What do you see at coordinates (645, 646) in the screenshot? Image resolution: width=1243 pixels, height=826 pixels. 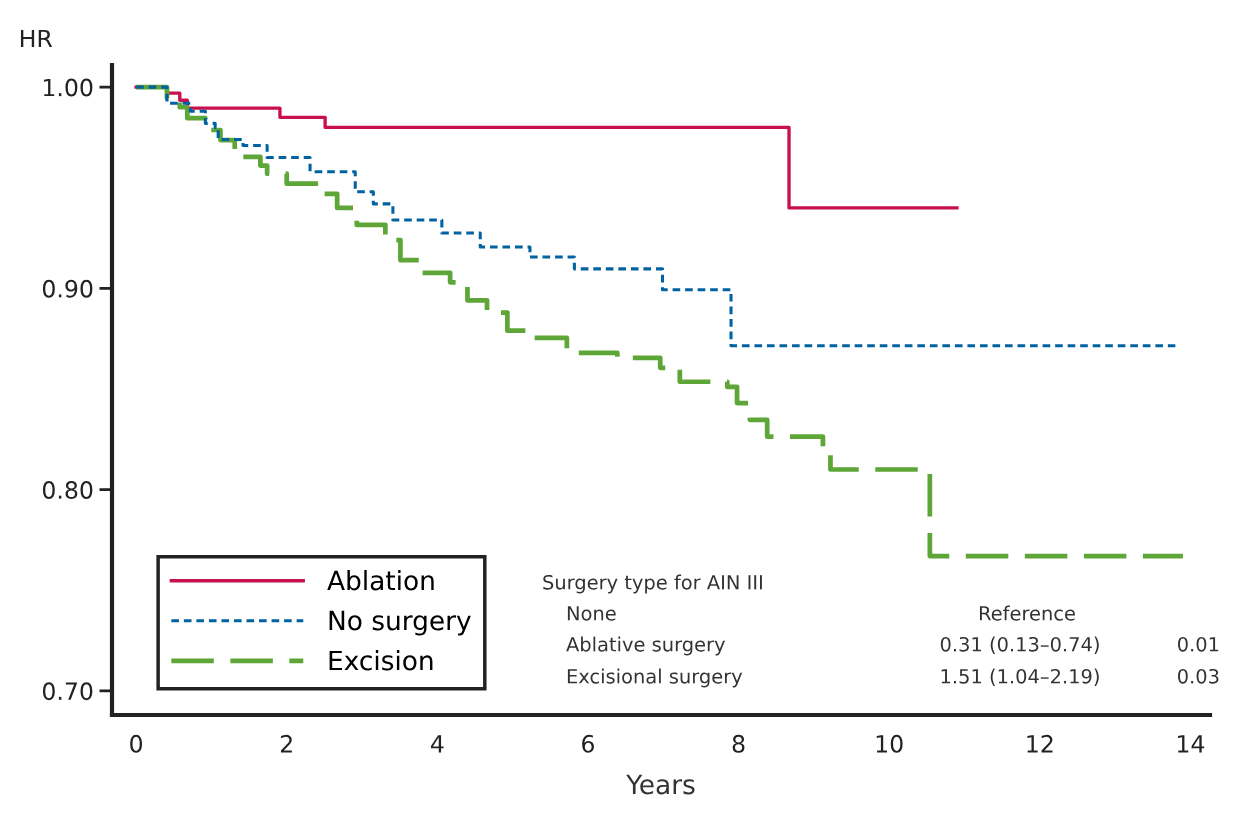 I see `annotation: Ablative surgery` at bounding box center [645, 646].